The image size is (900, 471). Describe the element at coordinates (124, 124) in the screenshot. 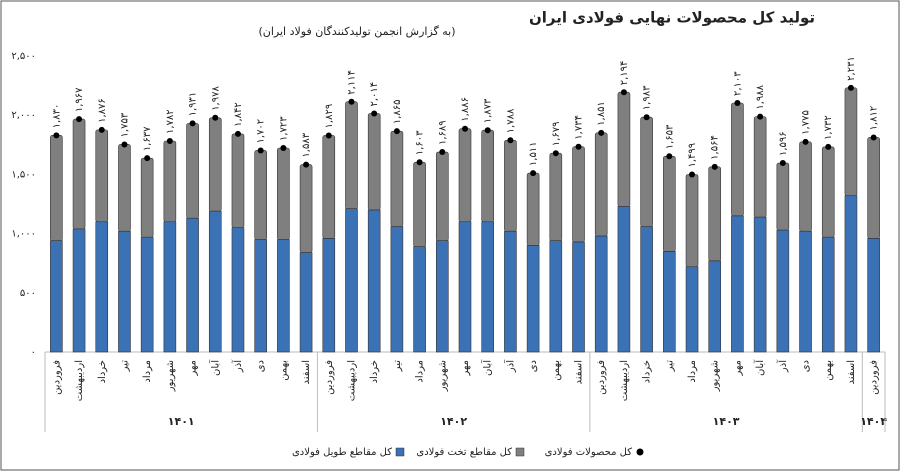

I see `data-label: ۱,۷۵۳` at that location.